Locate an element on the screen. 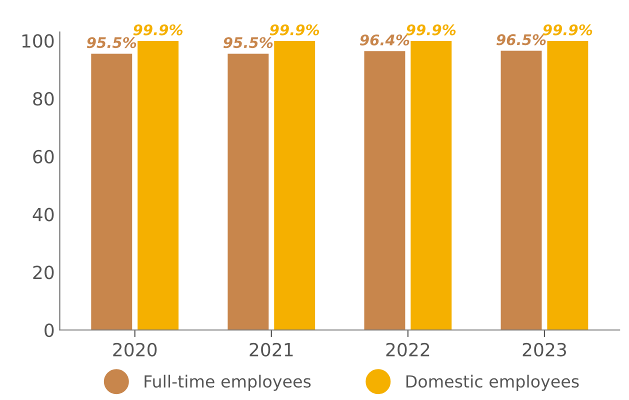 The height and width of the screenshot is (400, 629). y-tick-label: 60 is located at coordinates (43, 157).